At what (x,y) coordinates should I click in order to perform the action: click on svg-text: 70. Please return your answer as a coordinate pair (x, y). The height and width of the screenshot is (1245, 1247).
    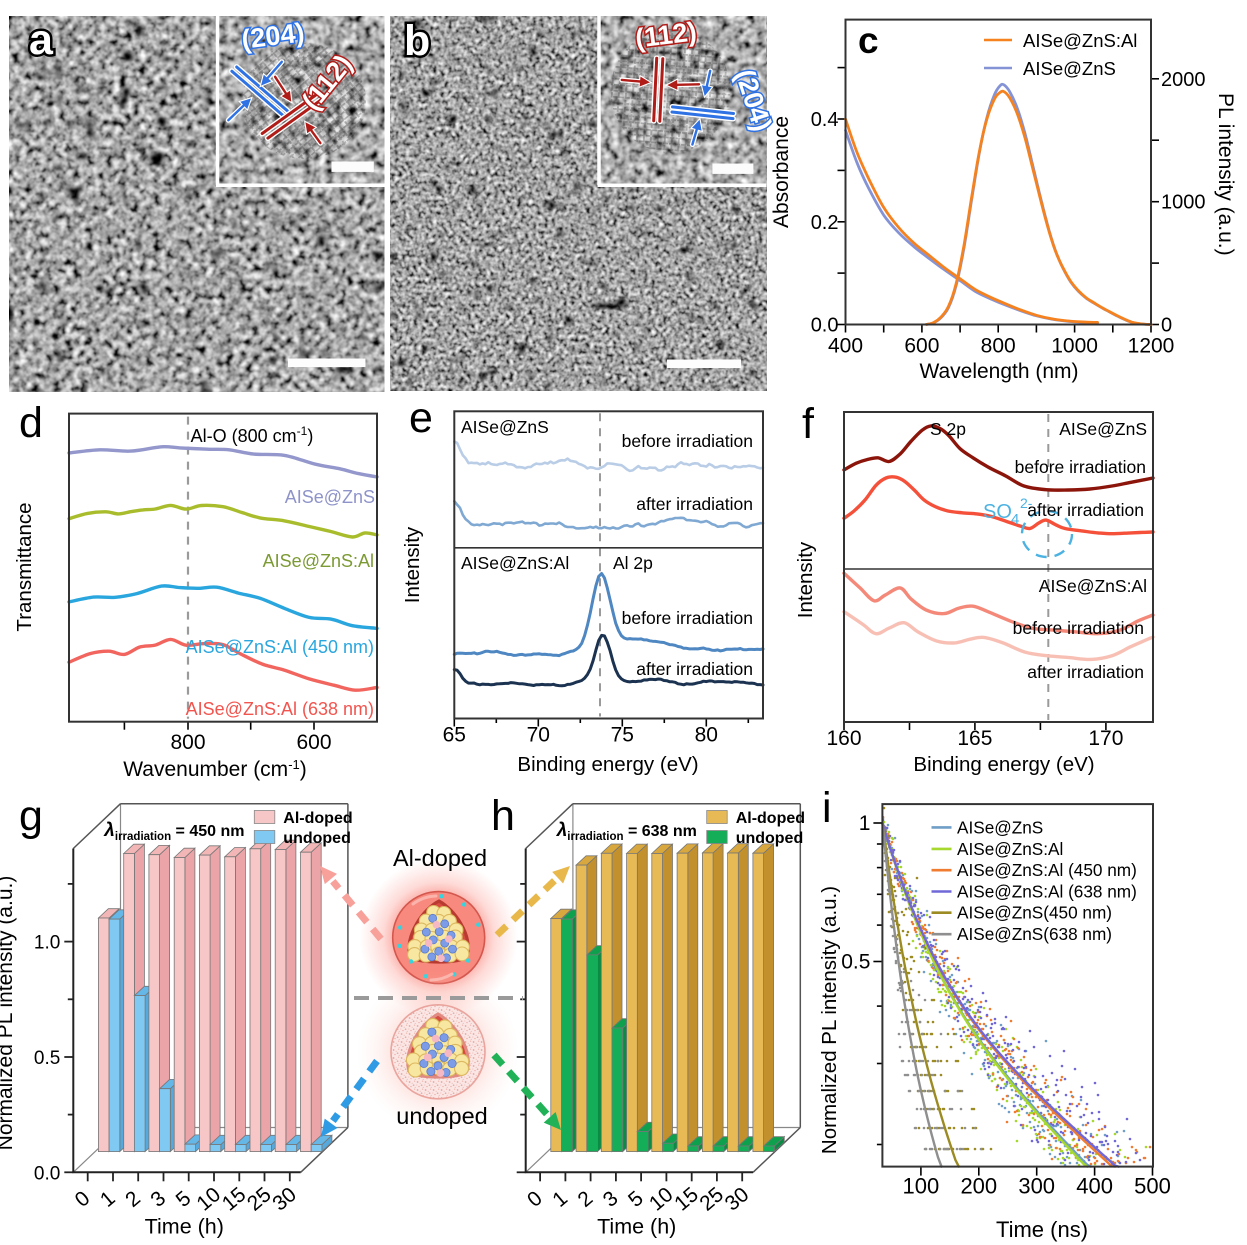
    Looking at the image, I should click on (538, 735).